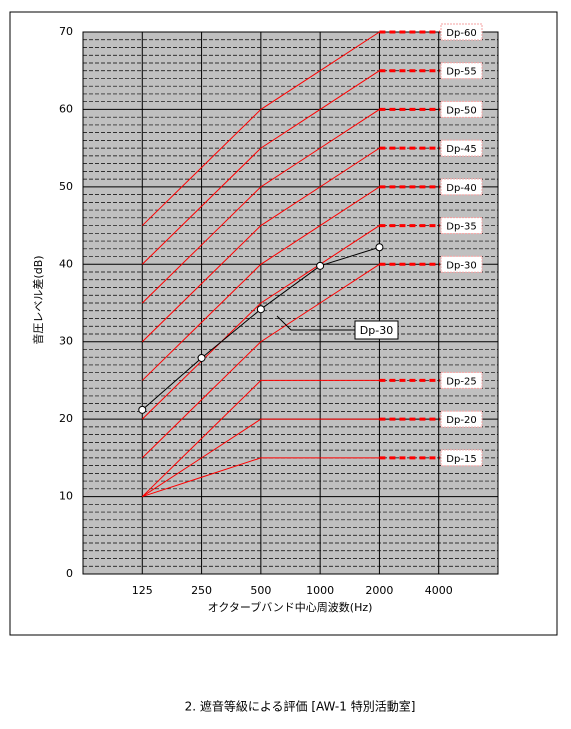 The height and width of the screenshot is (729, 571). I want to click on legend-label: Dp-55, so click(461, 72).